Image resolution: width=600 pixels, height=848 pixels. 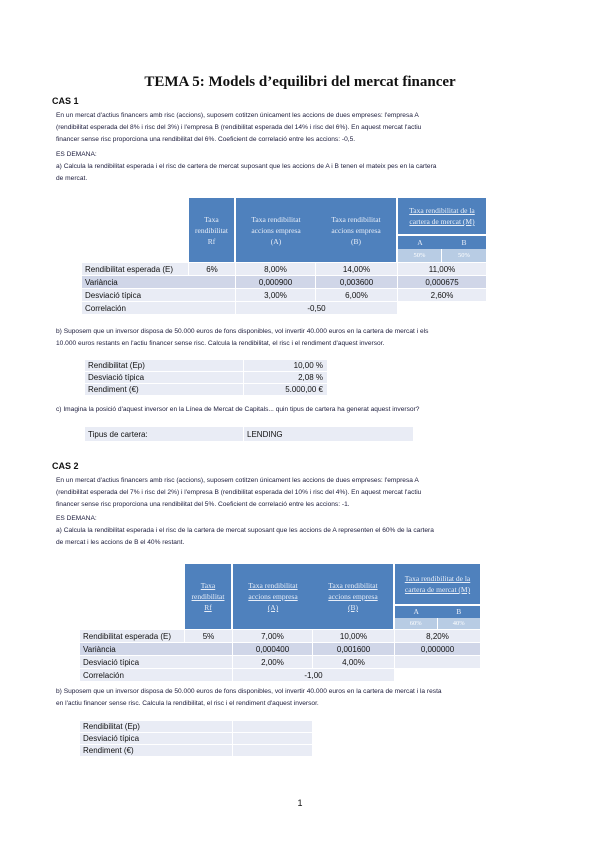 I want to click on cell-m: 0,000675, so click(x=442, y=282).